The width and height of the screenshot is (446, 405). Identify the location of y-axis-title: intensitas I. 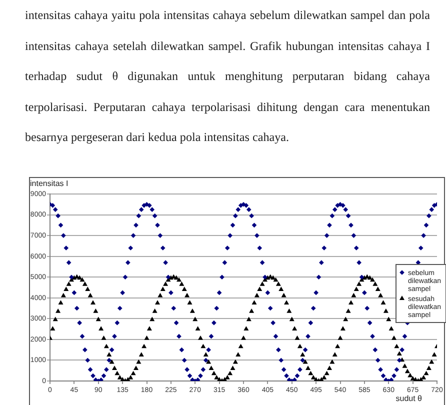
(49, 183).